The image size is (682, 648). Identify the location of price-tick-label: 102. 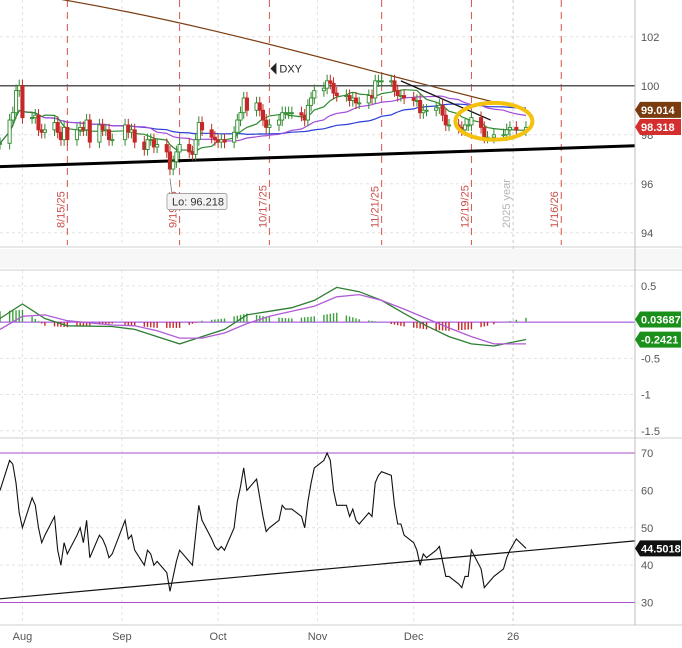
(650, 38).